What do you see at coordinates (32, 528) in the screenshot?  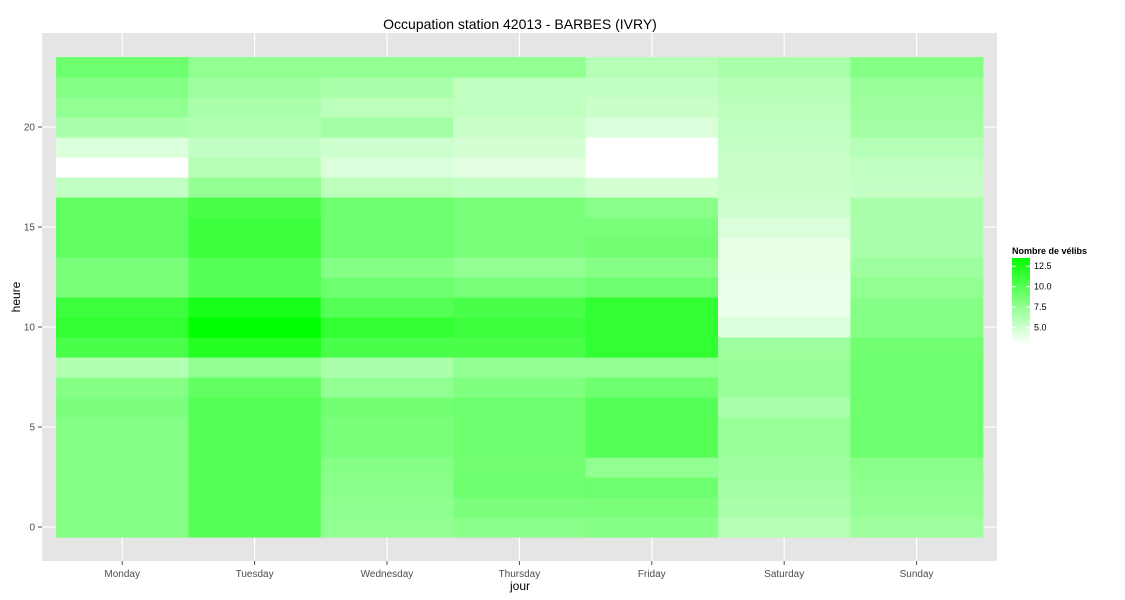 I see `y-tick-label: 0` at bounding box center [32, 528].